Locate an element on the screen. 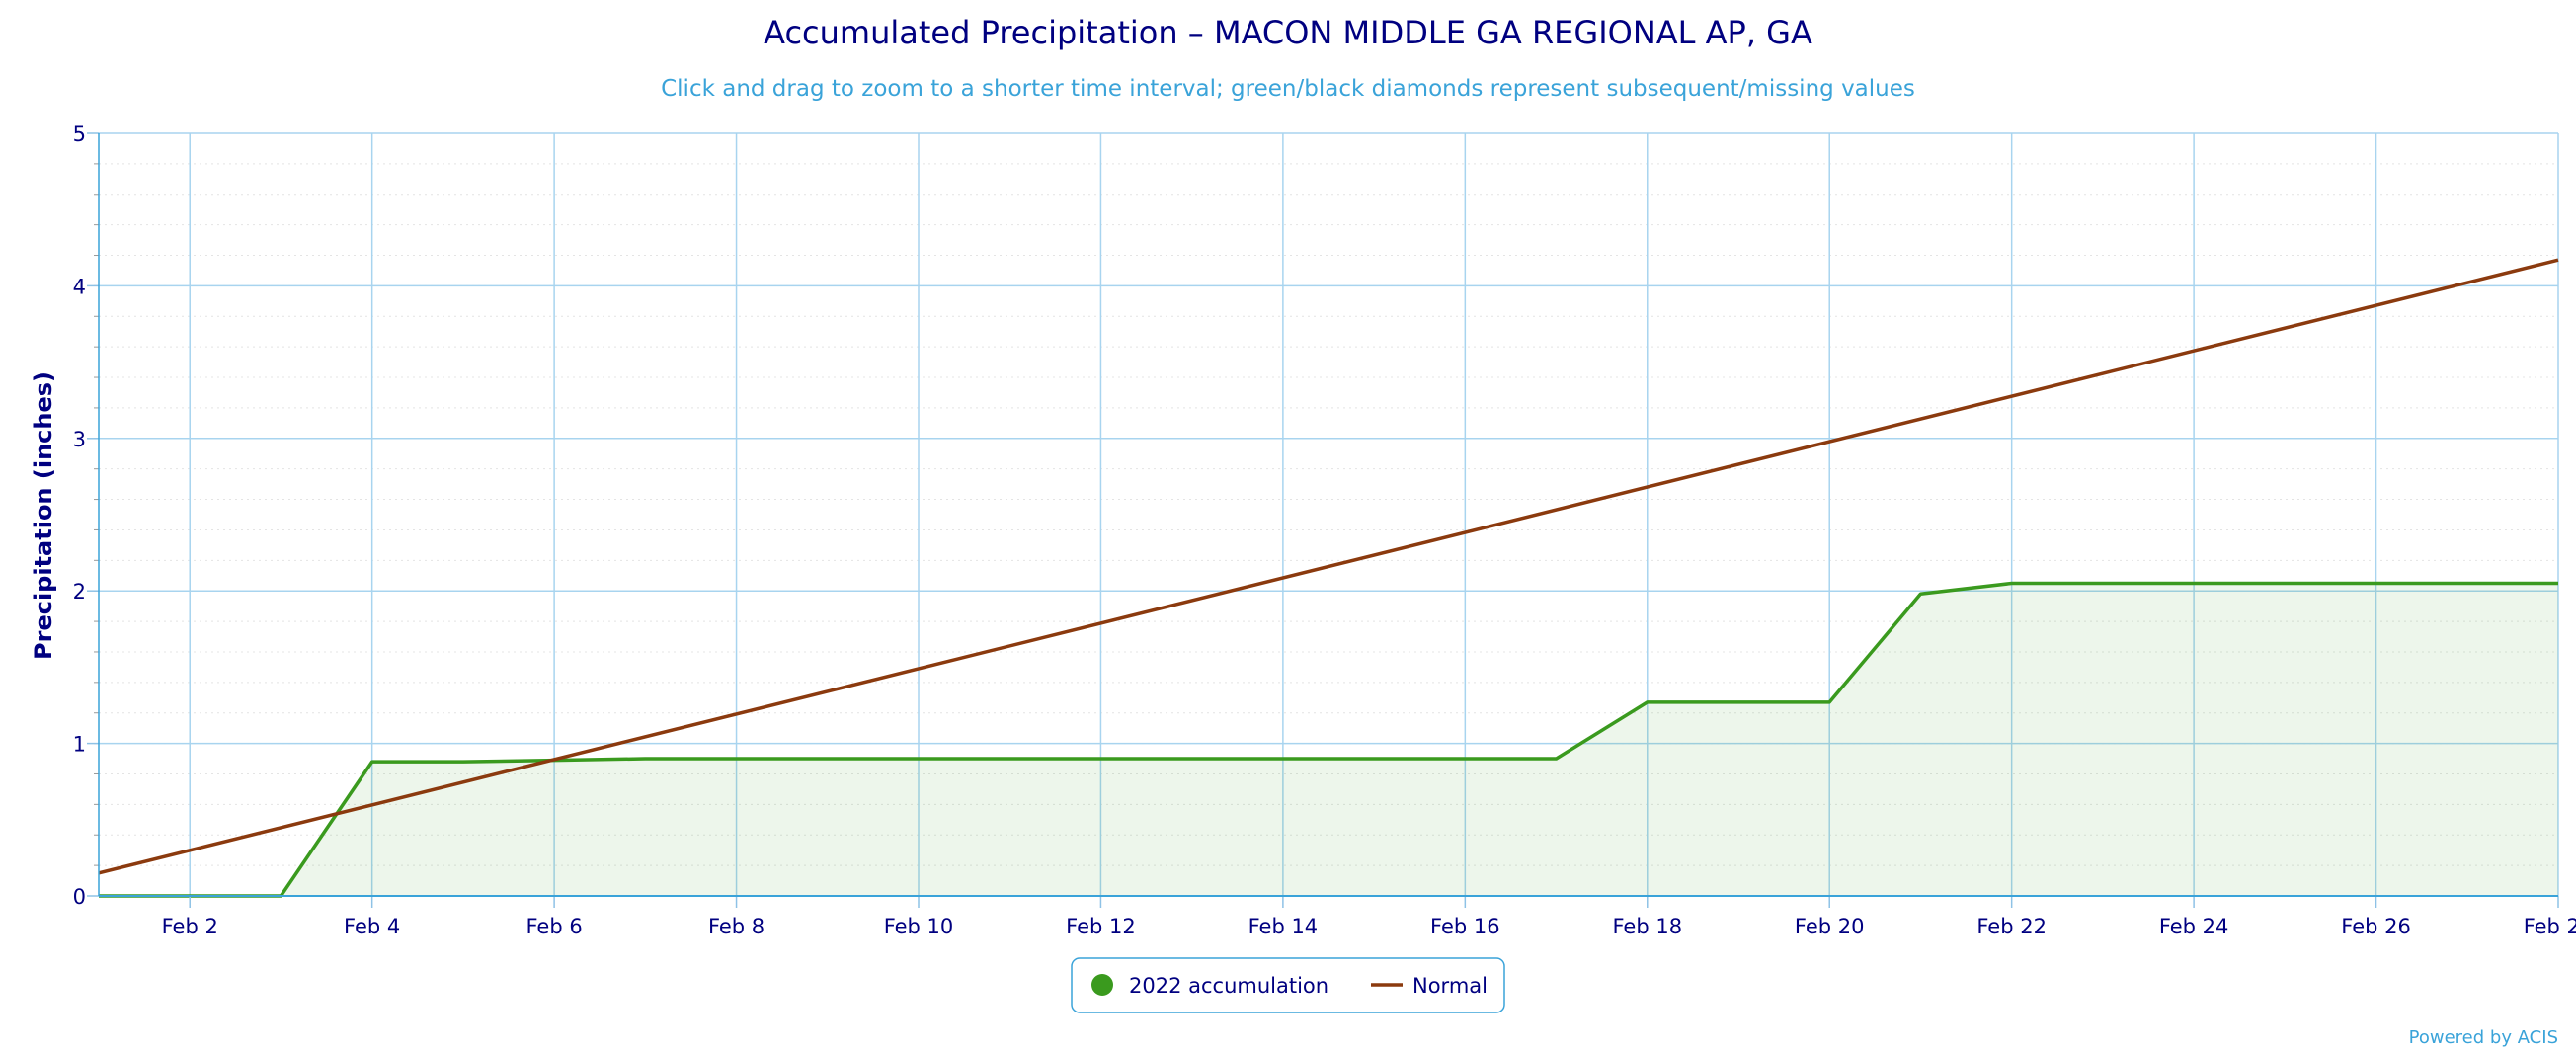 The image size is (2576, 1053). x-tick-label: Feb 14 is located at coordinates (1283, 926).